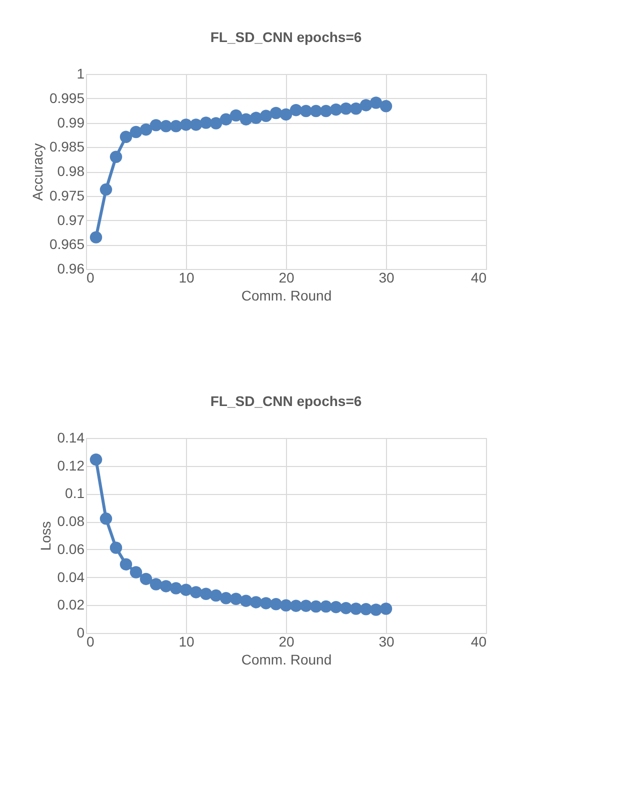 The width and height of the screenshot is (627, 803). Describe the element at coordinates (80, 74) in the screenshot. I see `y-tick-label: 1` at that location.